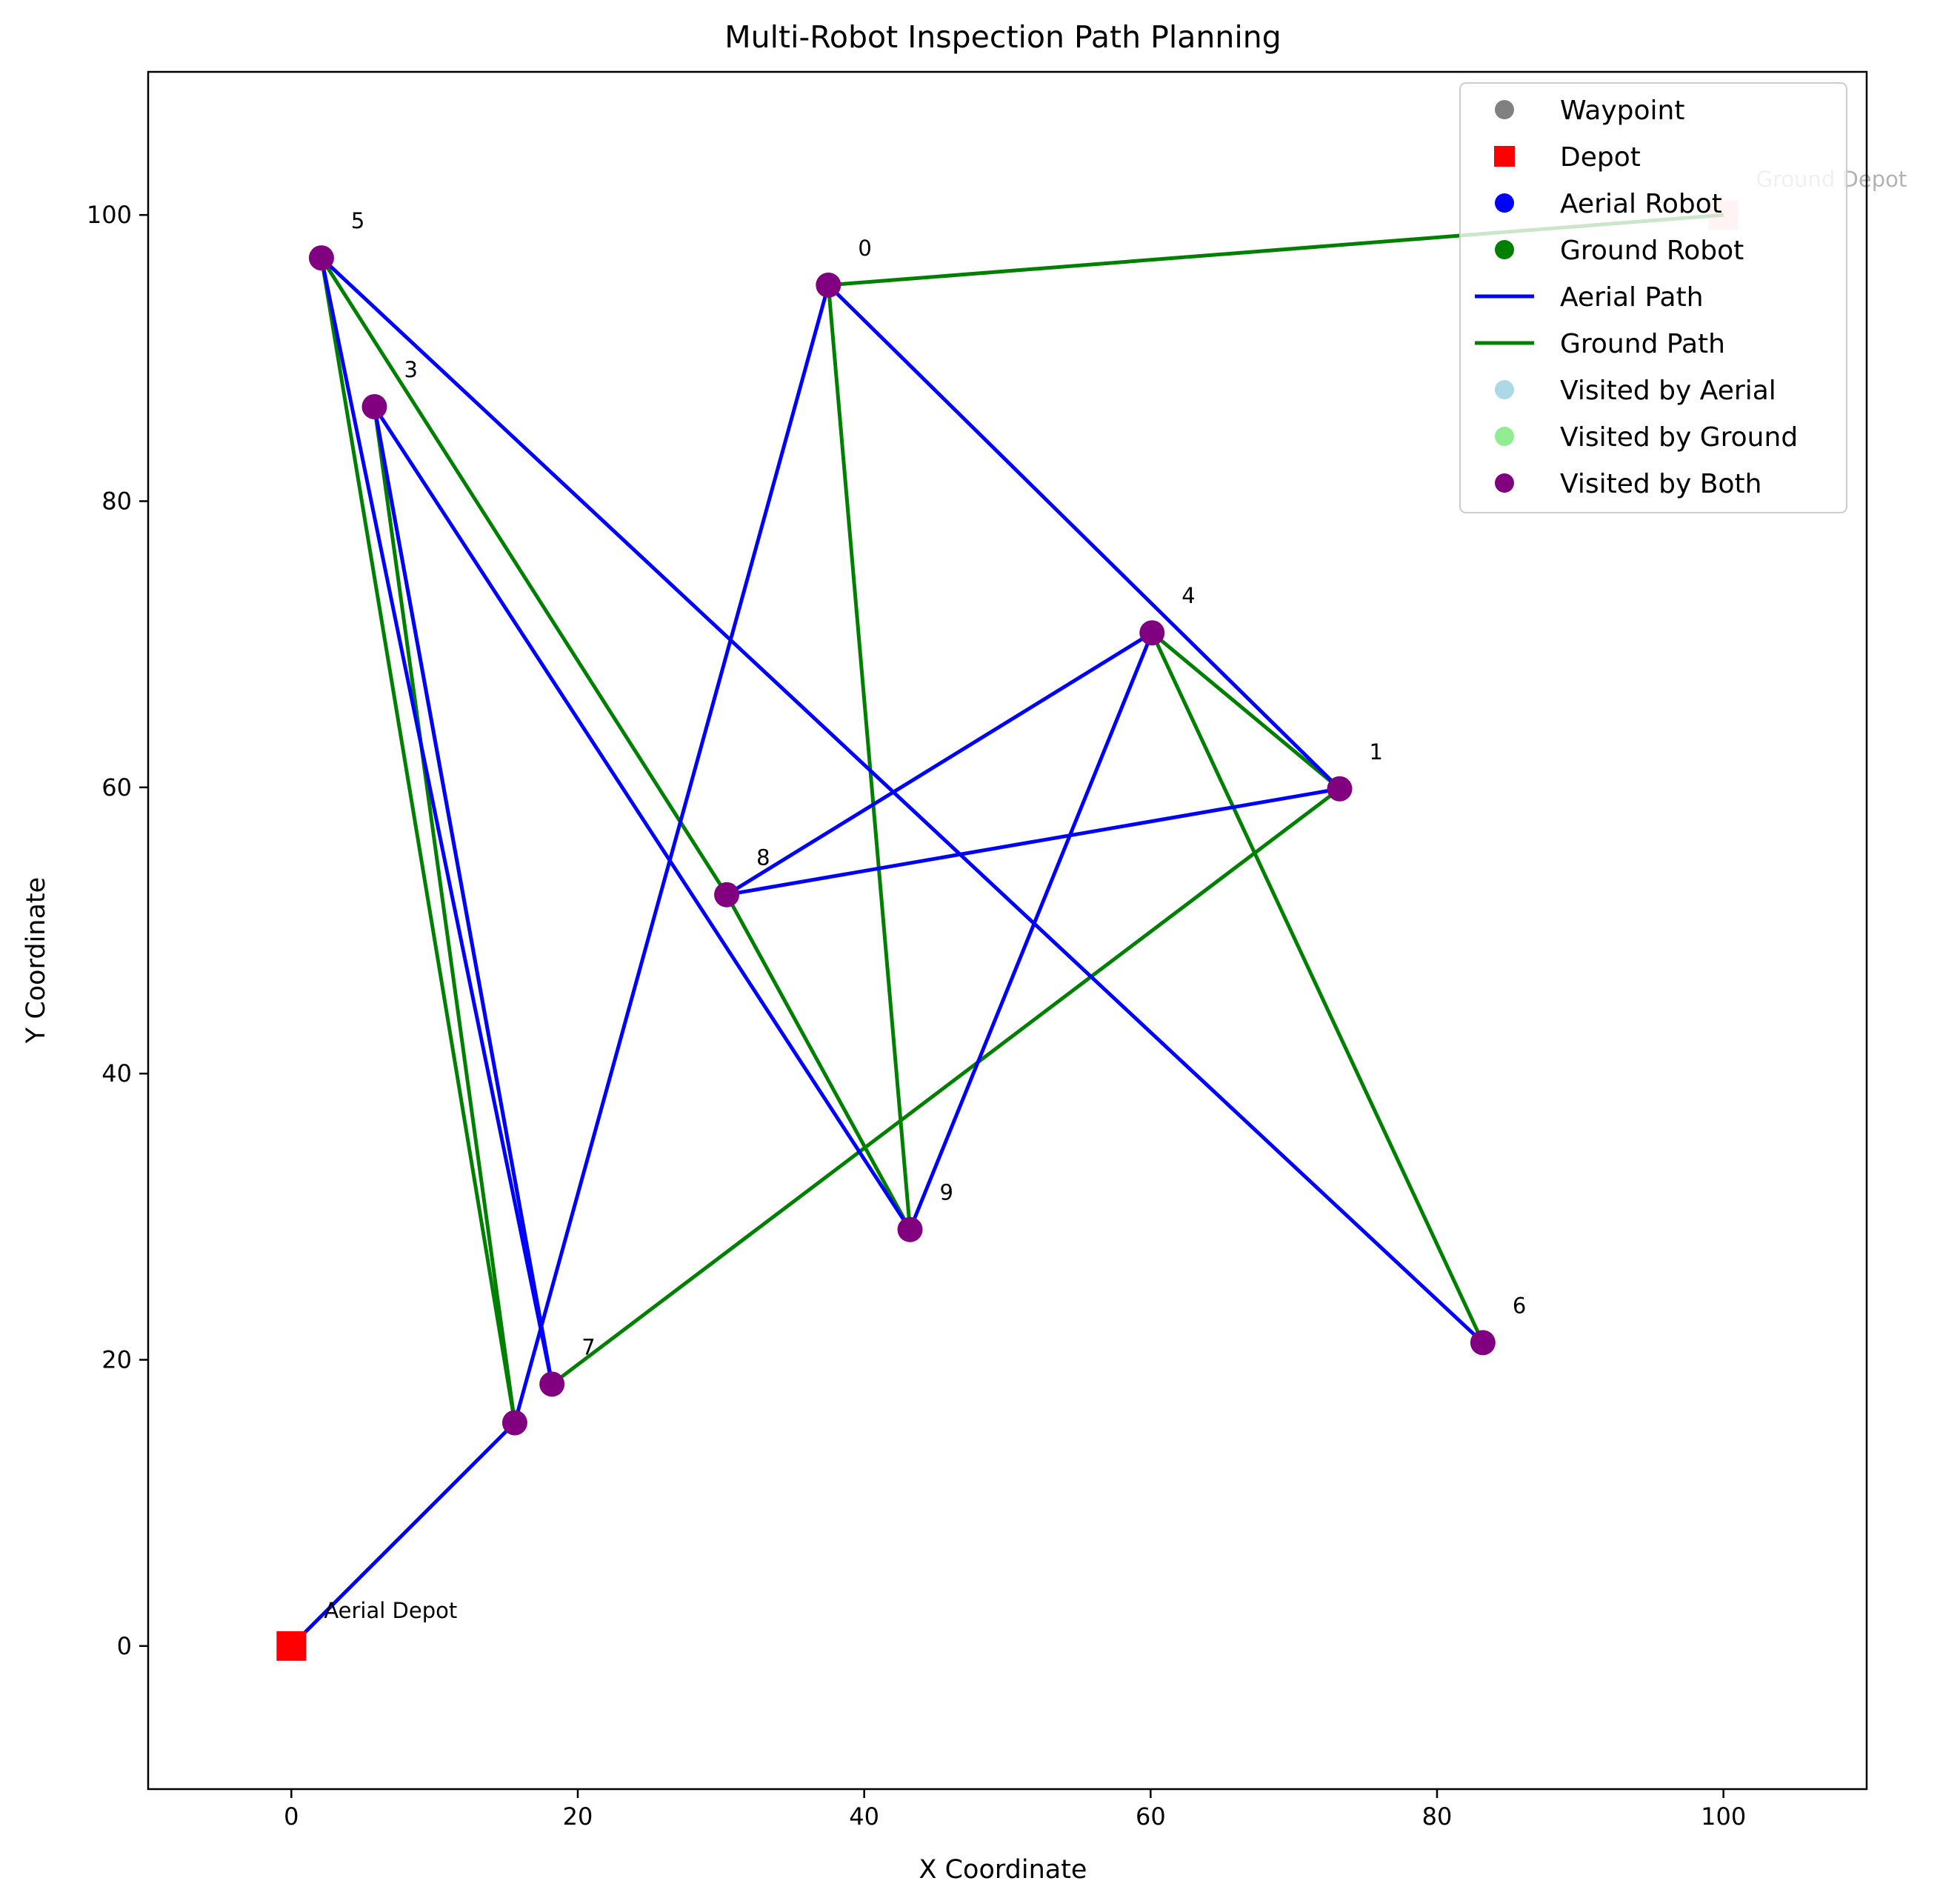  Describe the element at coordinates (1520, 1305) in the screenshot. I see `waypoint-label: 6` at that location.